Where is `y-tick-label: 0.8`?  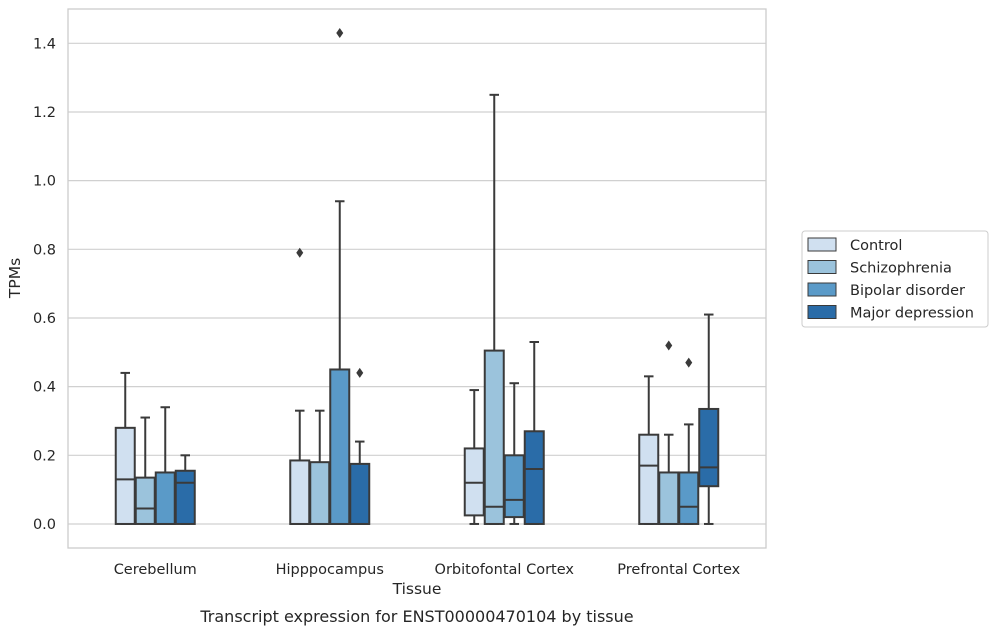
y-tick-label: 0.8 is located at coordinates (44, 250).